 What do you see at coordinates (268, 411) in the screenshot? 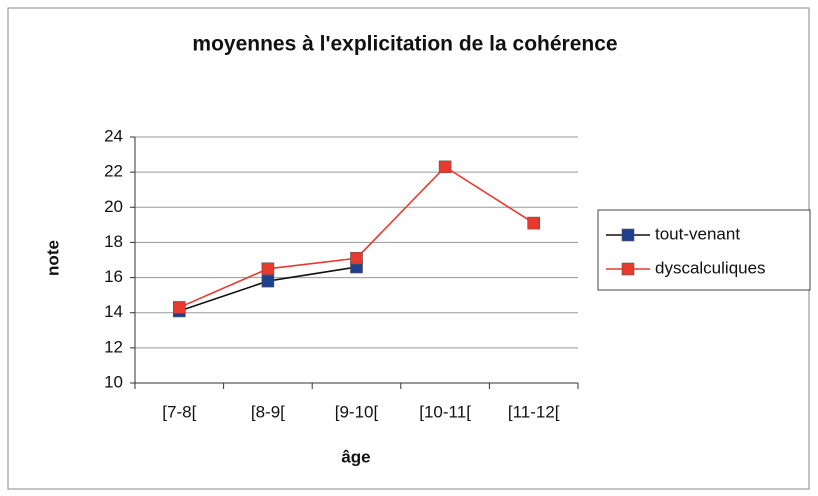
I see `x-tick-label: [8-9[` at bounding box center [268, 411].